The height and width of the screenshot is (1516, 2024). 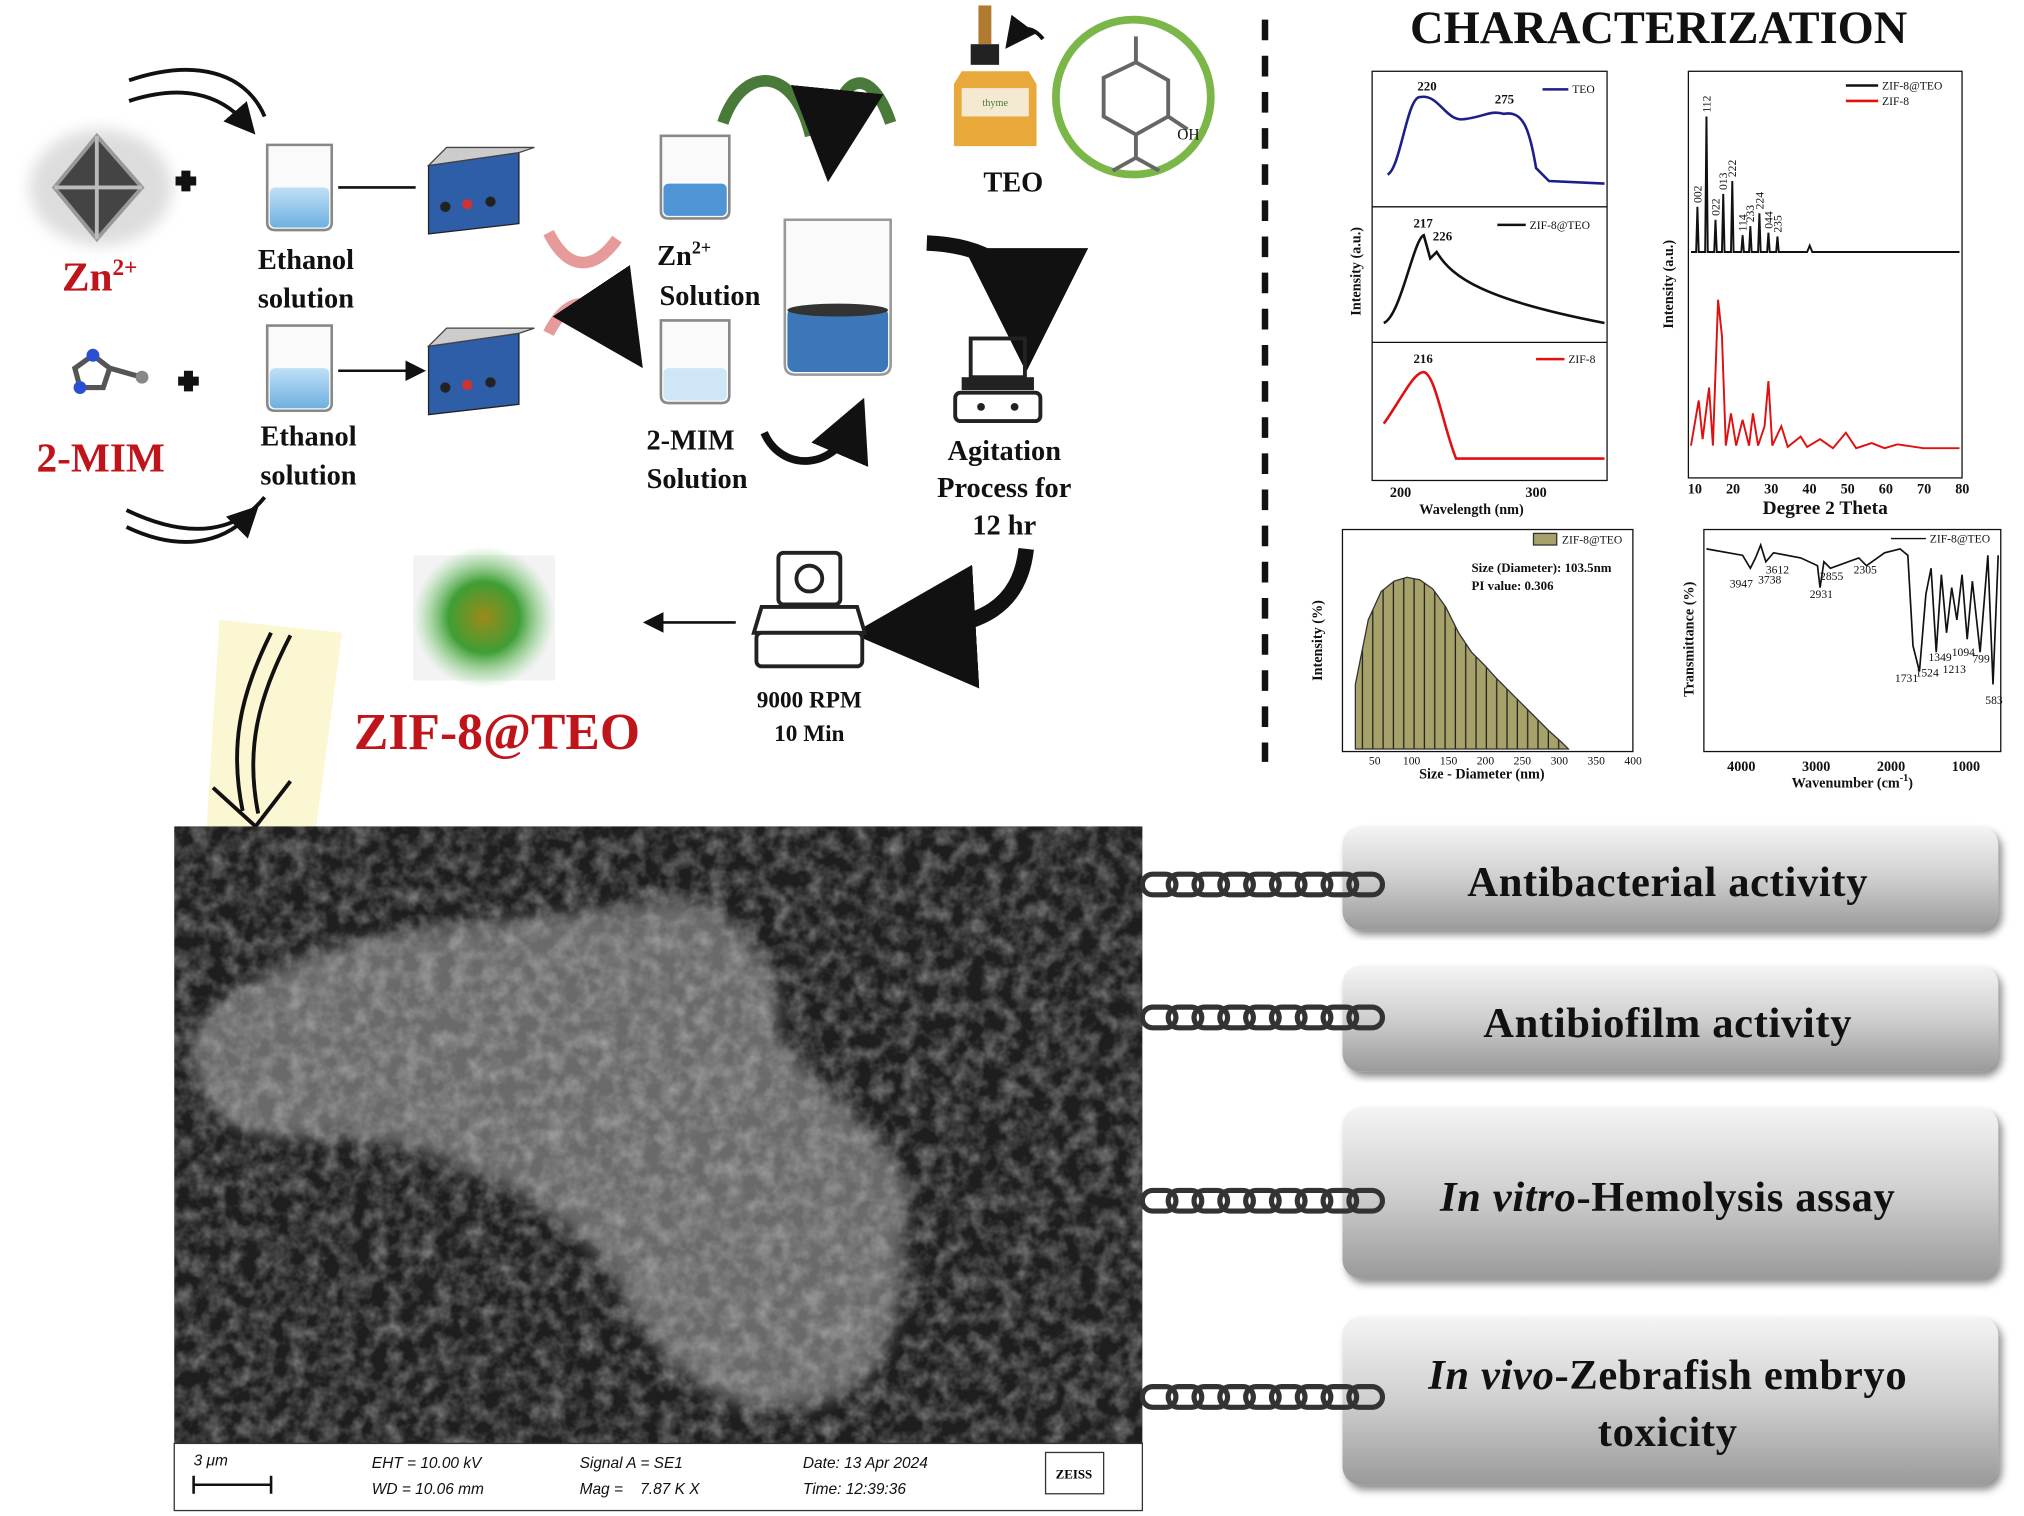 What do you see at coordinates (1723, 181) in the screenshot?
I see `peak: 013` at bounding box center [1723, 181].